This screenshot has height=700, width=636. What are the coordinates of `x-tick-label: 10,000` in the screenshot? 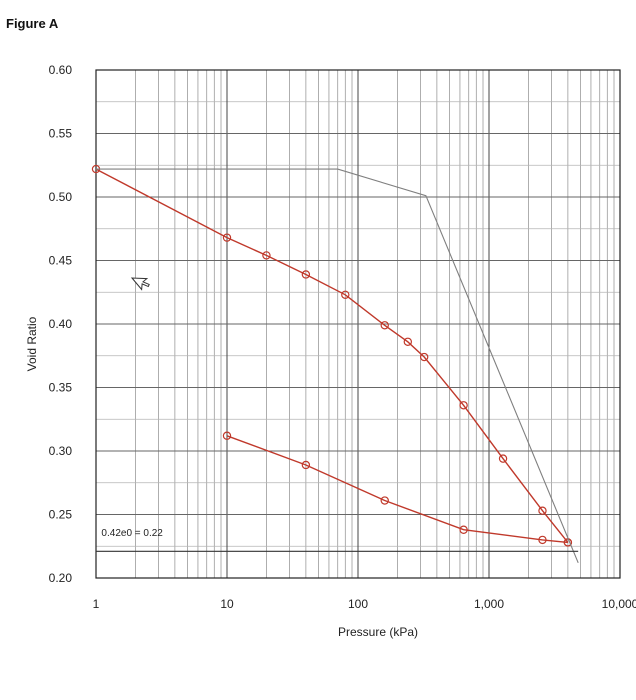 It's located at (619, 604).